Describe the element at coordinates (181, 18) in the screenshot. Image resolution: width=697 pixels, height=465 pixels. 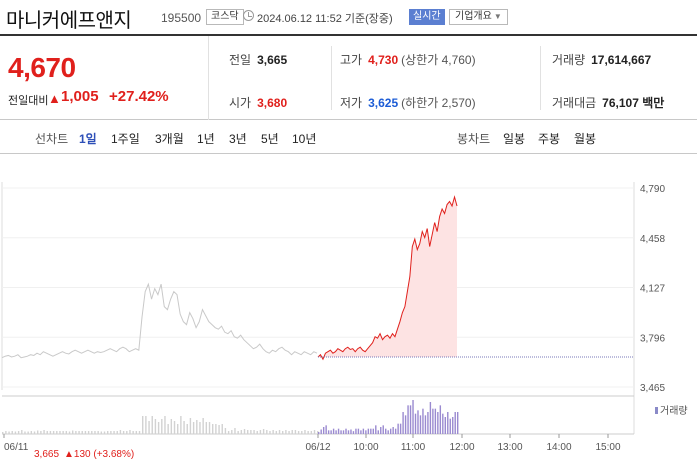
I see `stock-code: 195500` at that location.